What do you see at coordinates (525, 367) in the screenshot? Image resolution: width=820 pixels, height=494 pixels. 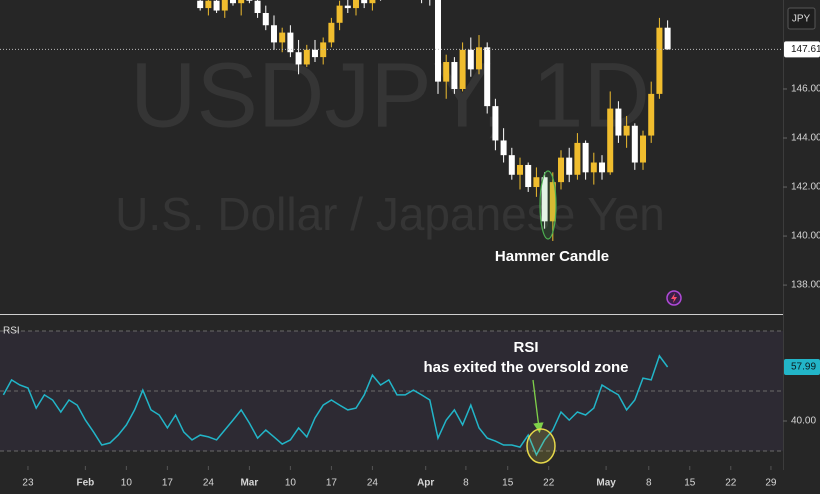 I see `rsi-annotation-text: has exited the oversold zone` at bounding box center [525, 367].